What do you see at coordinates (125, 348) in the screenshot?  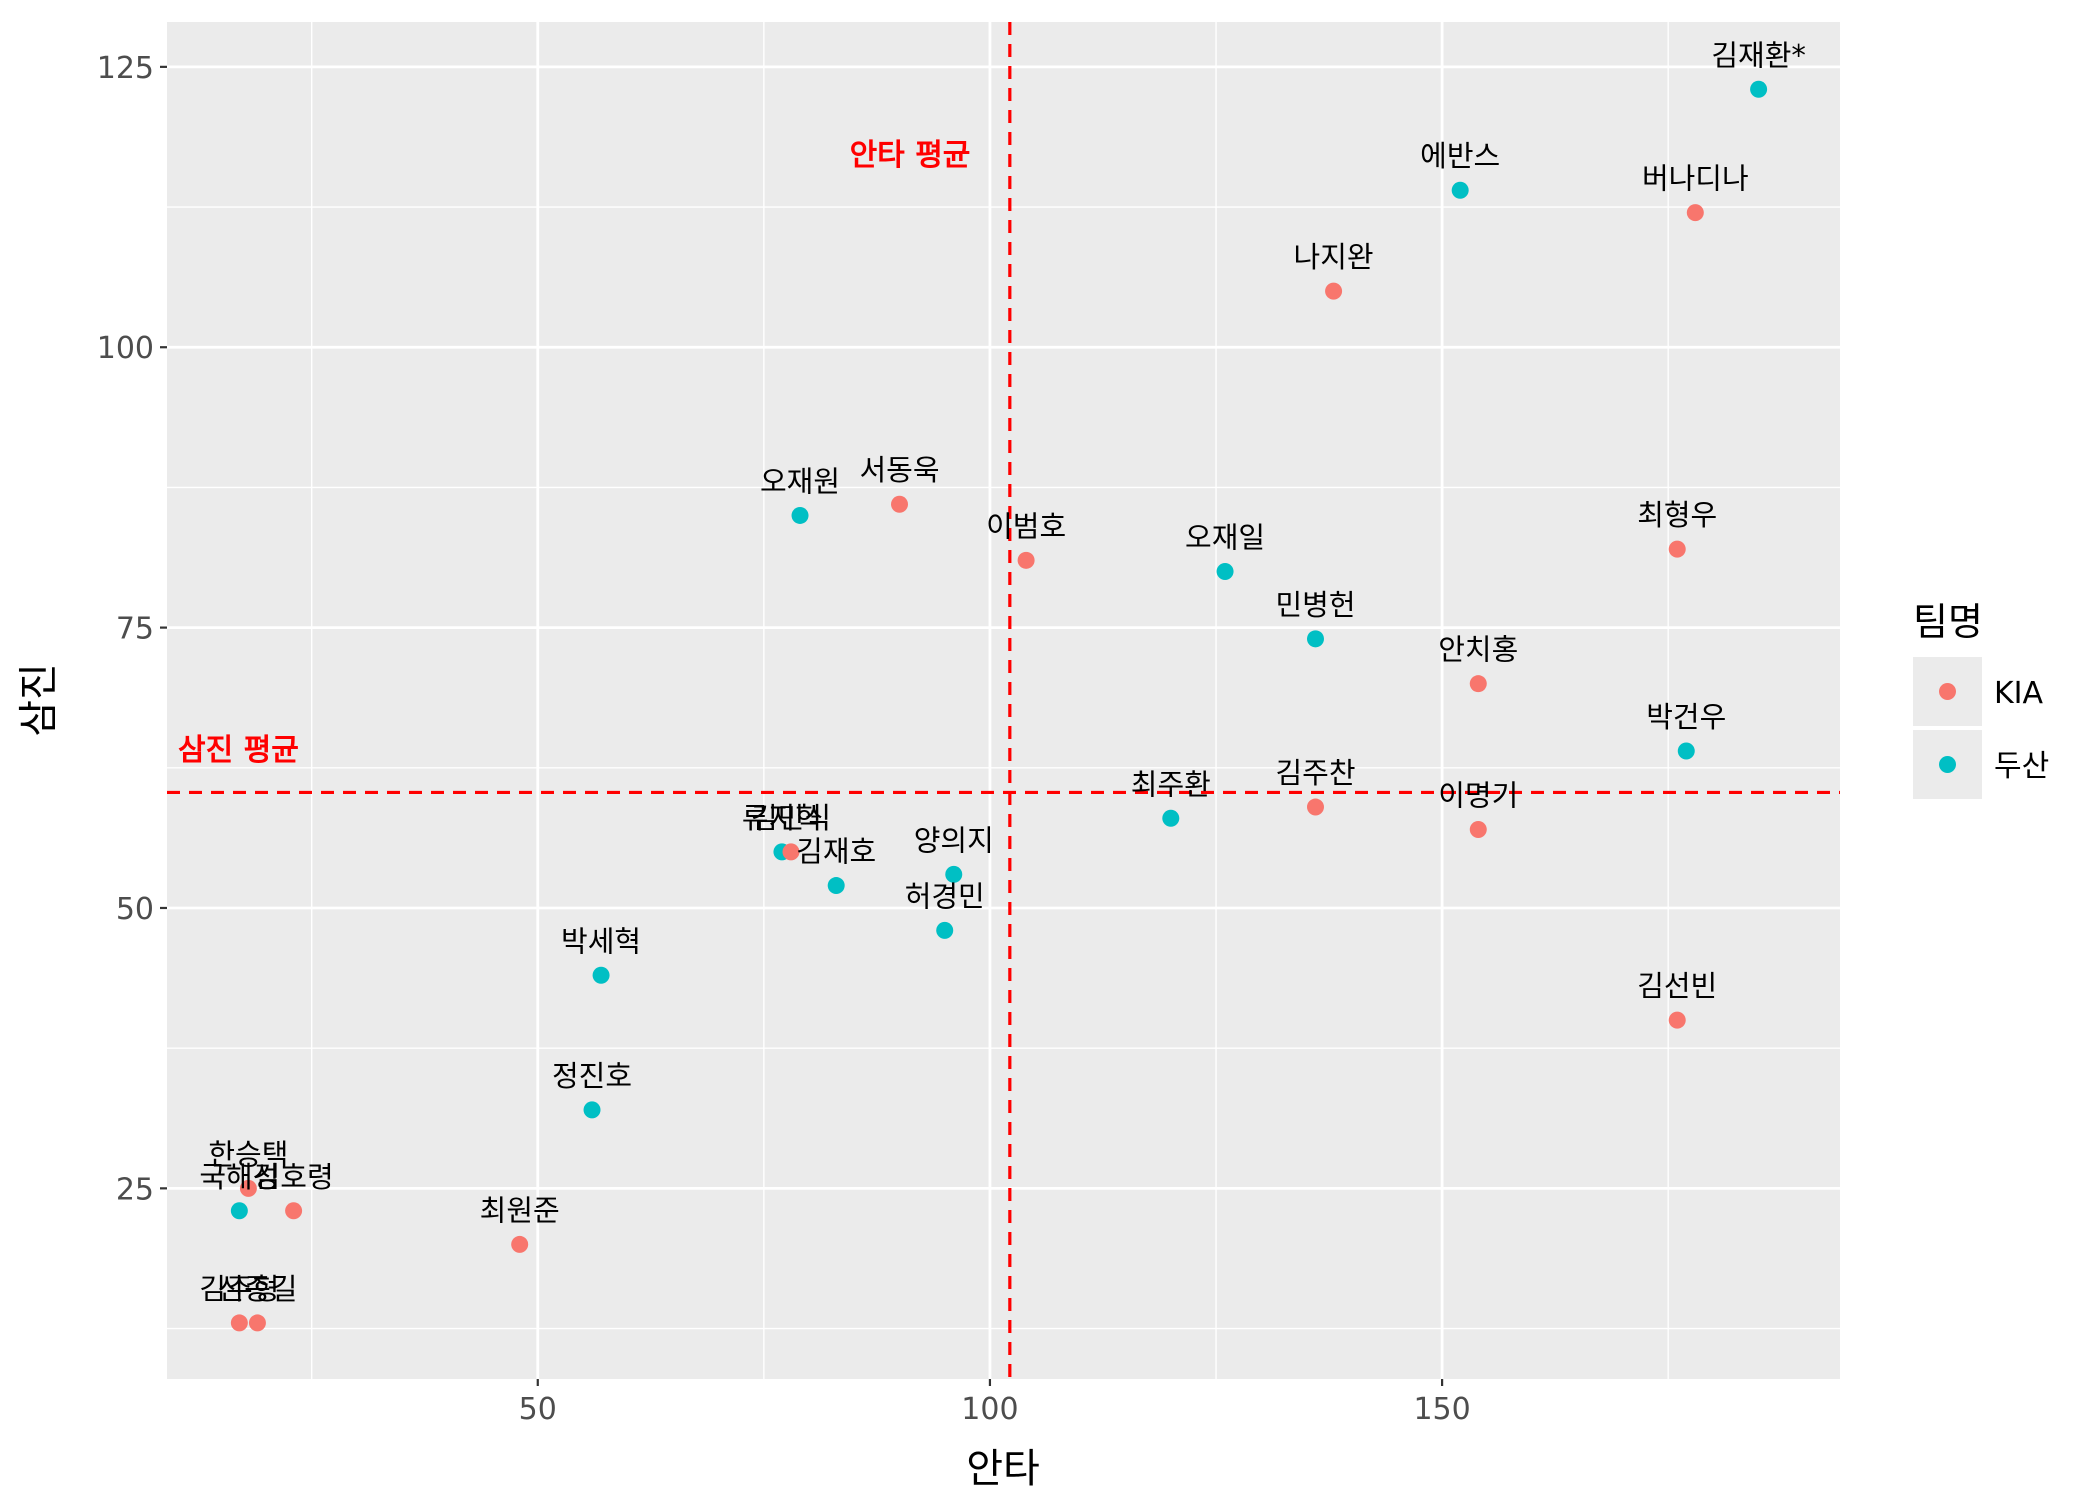 I see `y-tick-label: 100` at bounding box center [125, 348].